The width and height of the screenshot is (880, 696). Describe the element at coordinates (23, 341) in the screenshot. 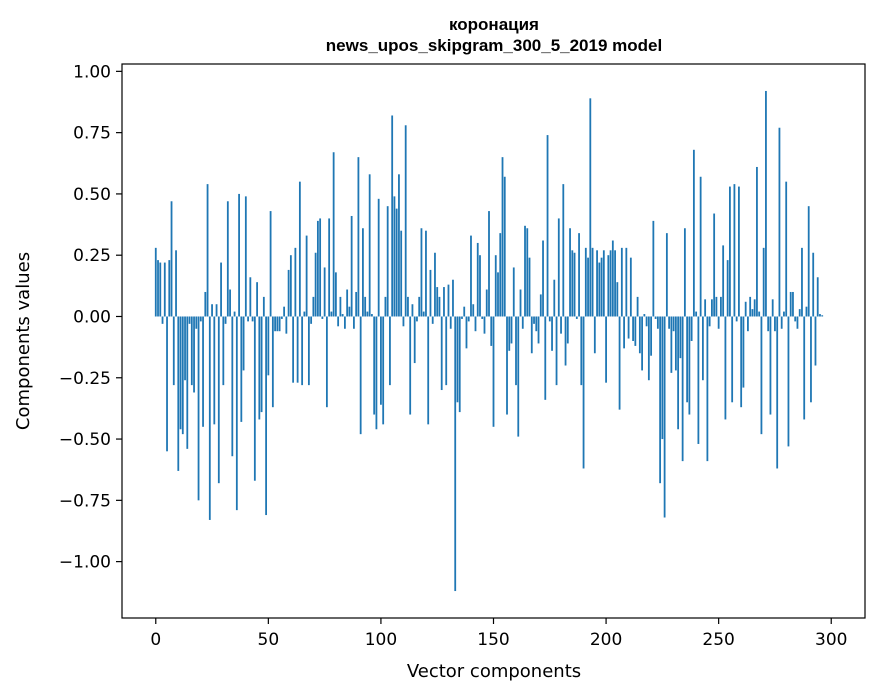

I see `y-axis-label: Components values` at that location.